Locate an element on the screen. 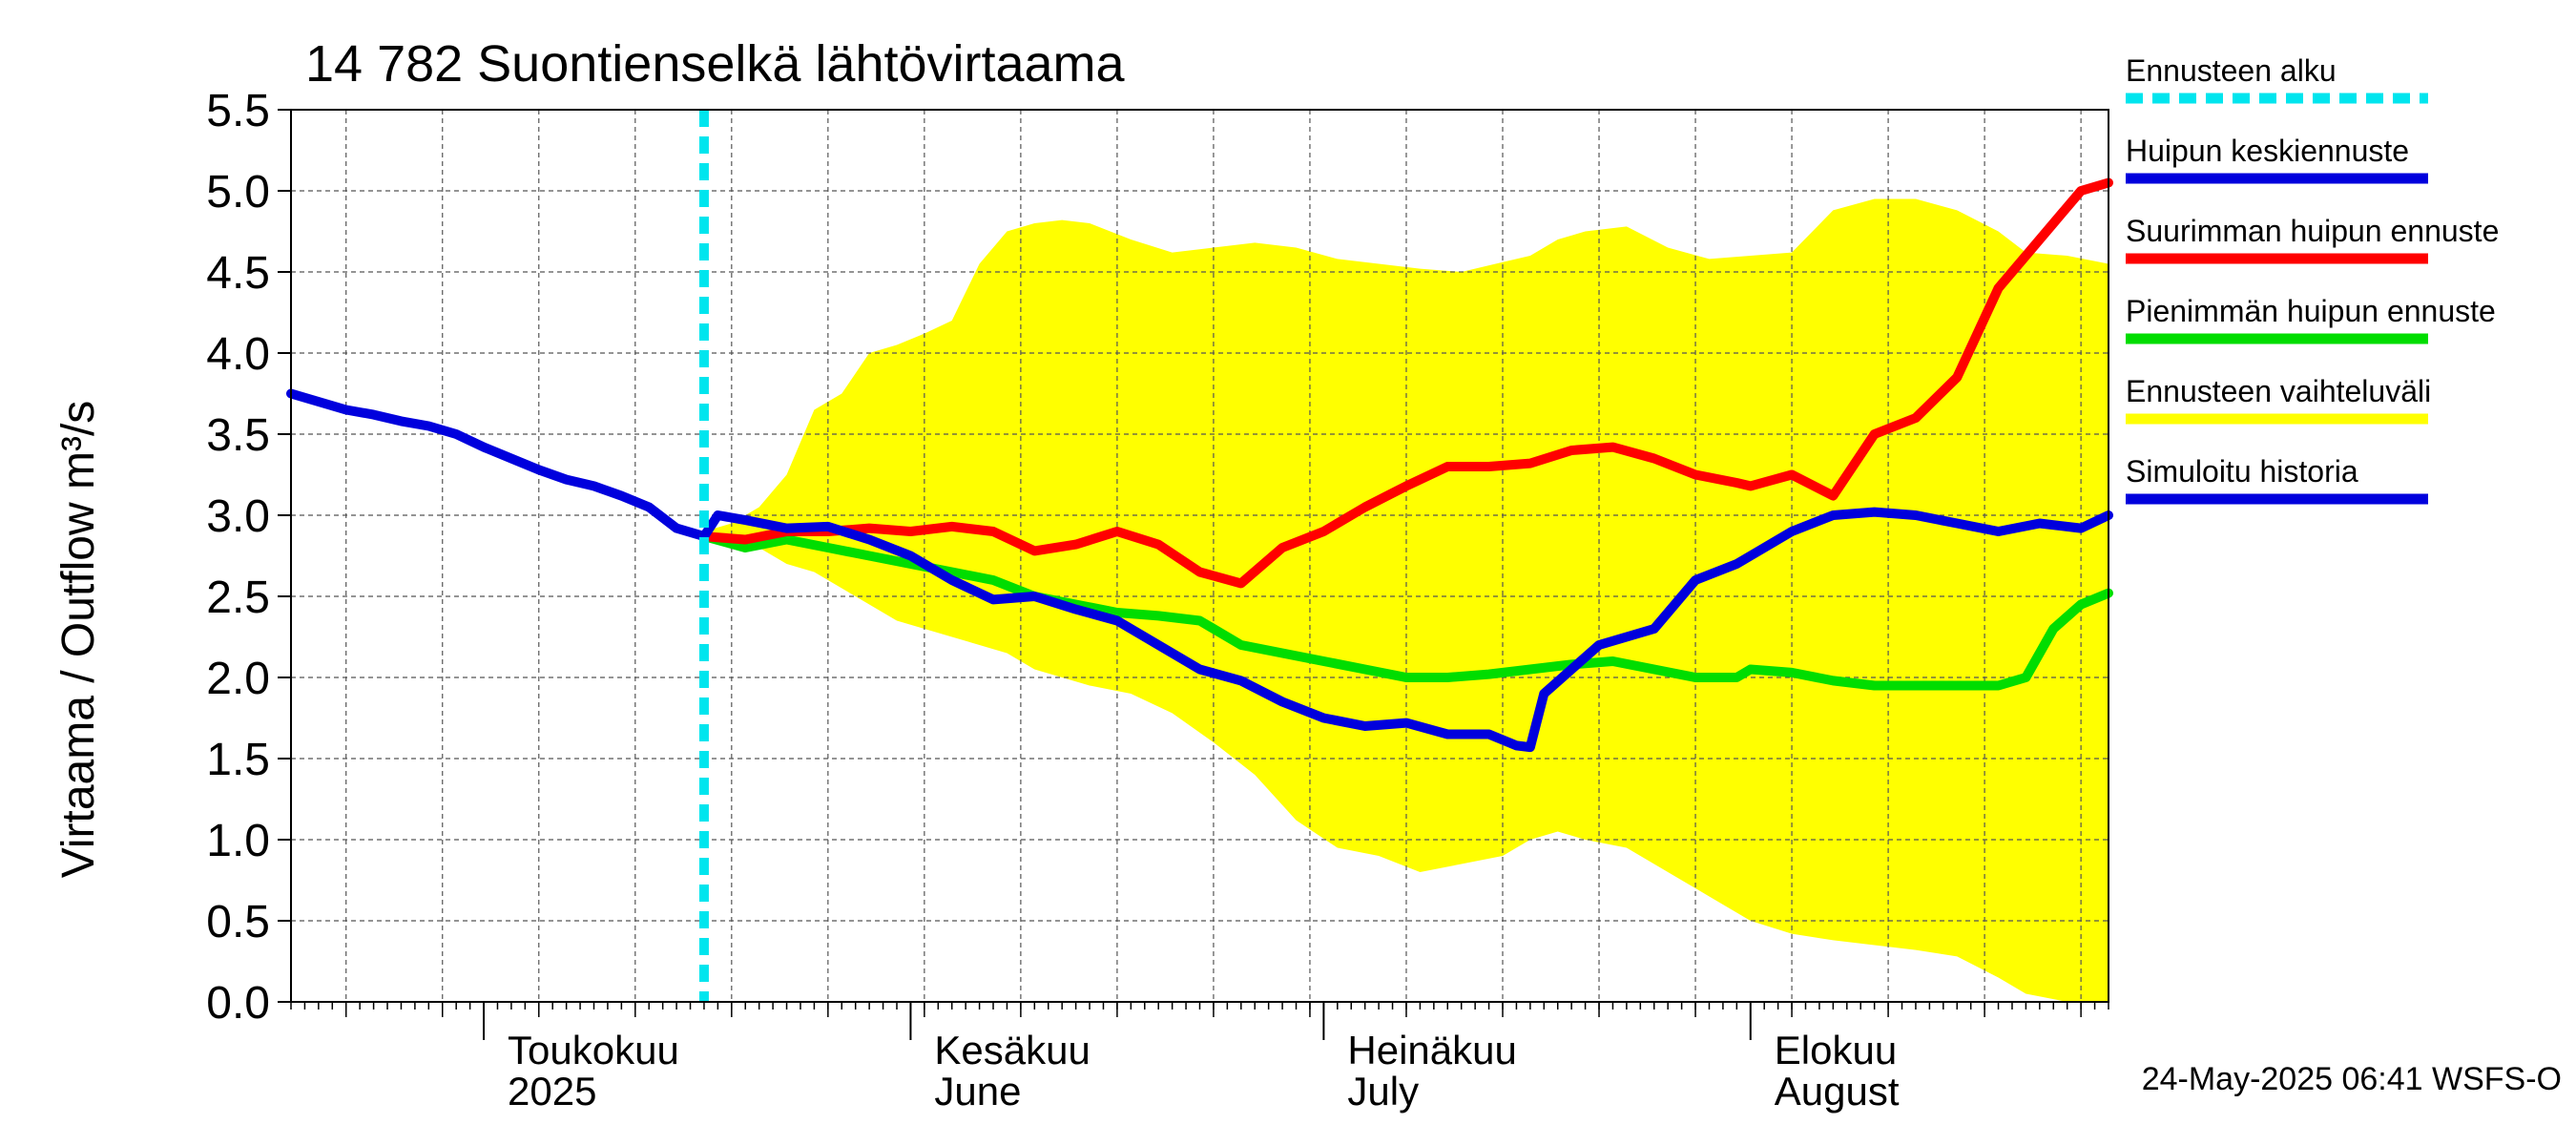  x-month-sublabel: 2025 is located at coordinates (552, 1091).